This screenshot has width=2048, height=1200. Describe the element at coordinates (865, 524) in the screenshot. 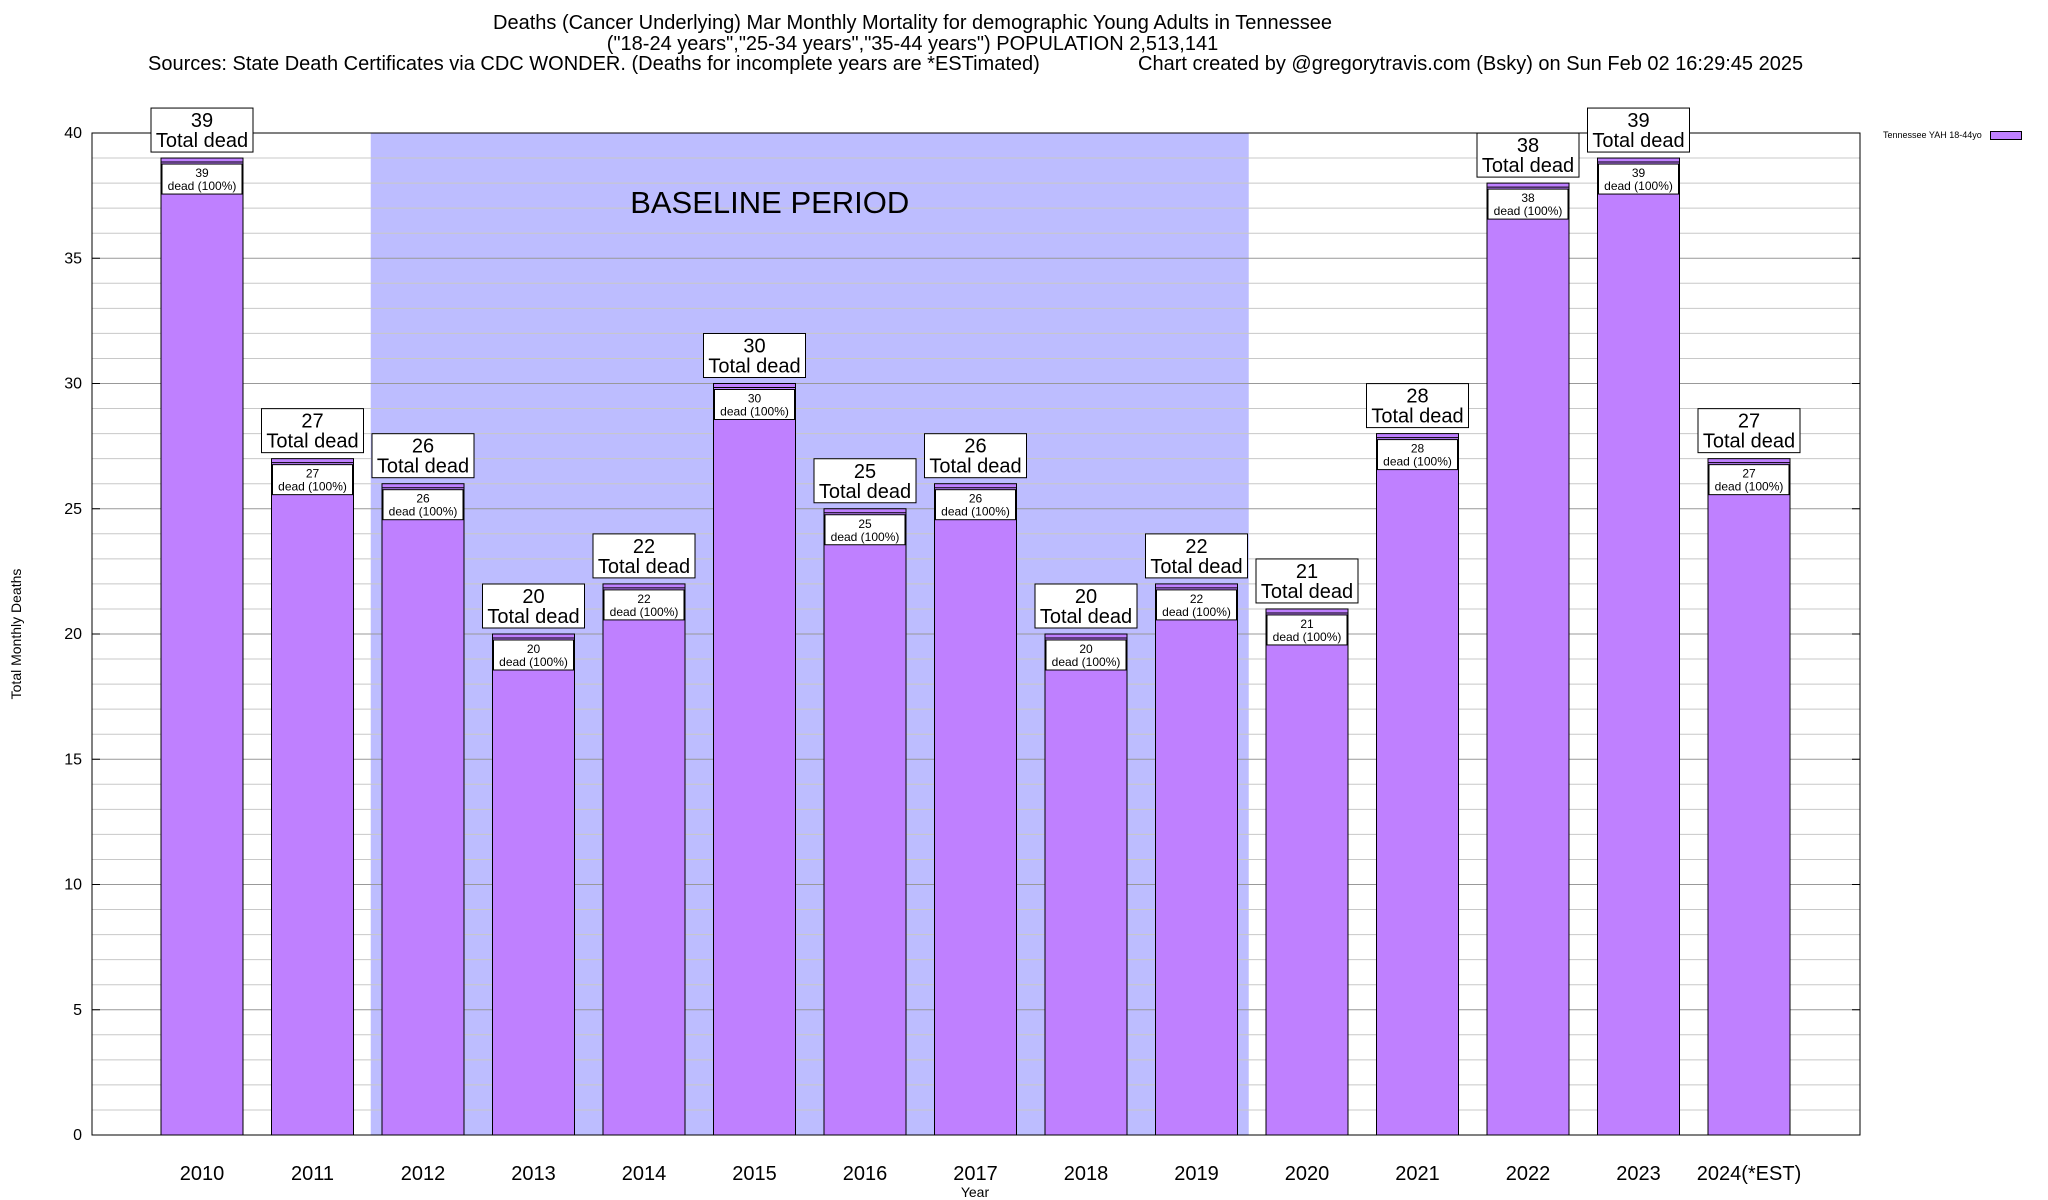

I see `bar-inner-value: 25` at that location.